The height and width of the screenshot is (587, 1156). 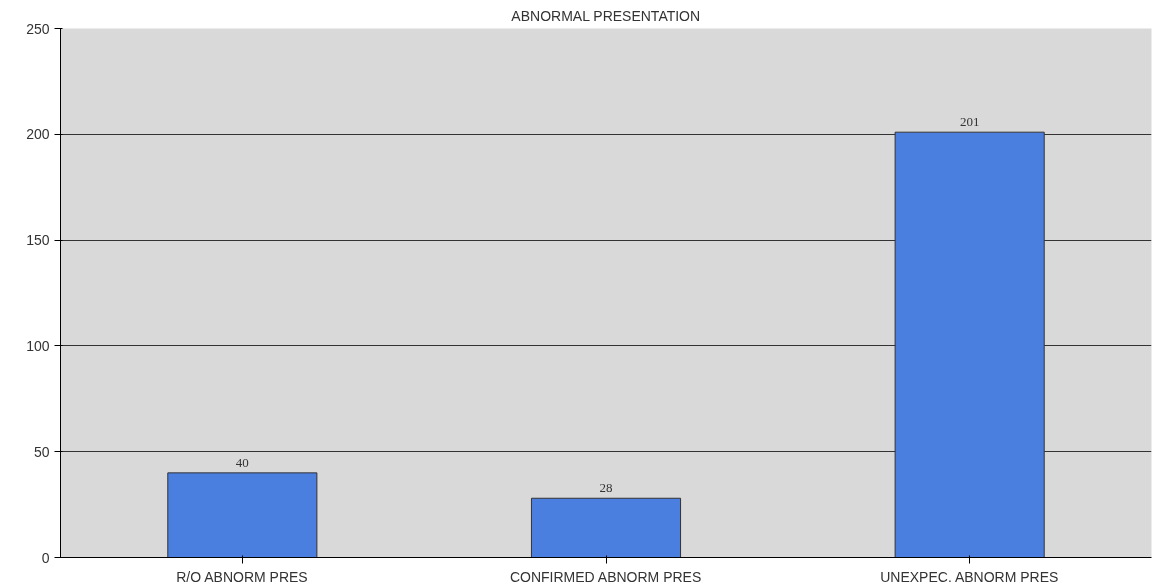 What do you see at coordinates (38, 28) in the screenshot?
I see `y-tick-label: 250` at bounding box center [38, 28].